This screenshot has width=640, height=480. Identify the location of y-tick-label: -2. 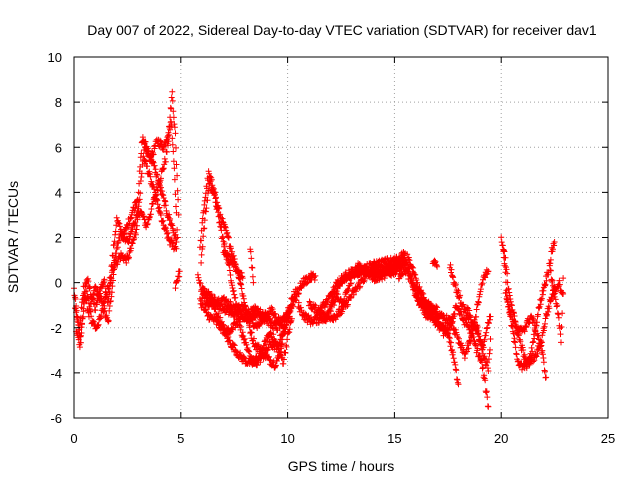
(56, 328).